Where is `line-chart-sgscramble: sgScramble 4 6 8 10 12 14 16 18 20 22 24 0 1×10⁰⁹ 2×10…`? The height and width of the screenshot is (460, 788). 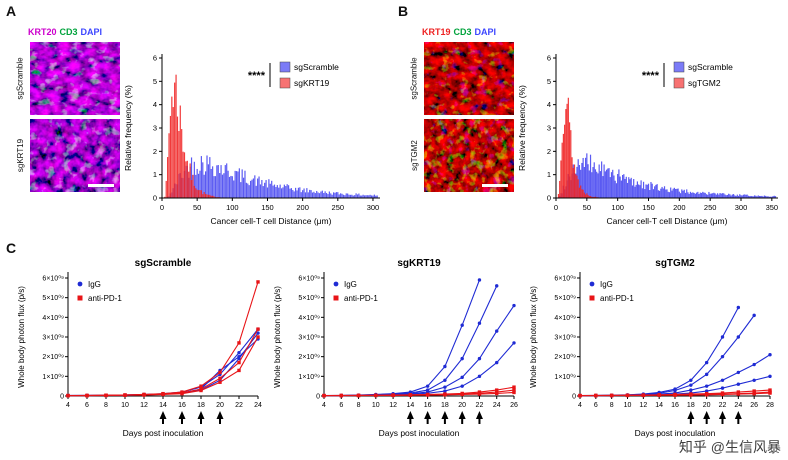 line-chart-sgscramble: sgScramble 4 6 8 10 12 14 16 18 20 22 24 0 1×10⁰⁹ 2×10… is located at coordinates (140, 354).